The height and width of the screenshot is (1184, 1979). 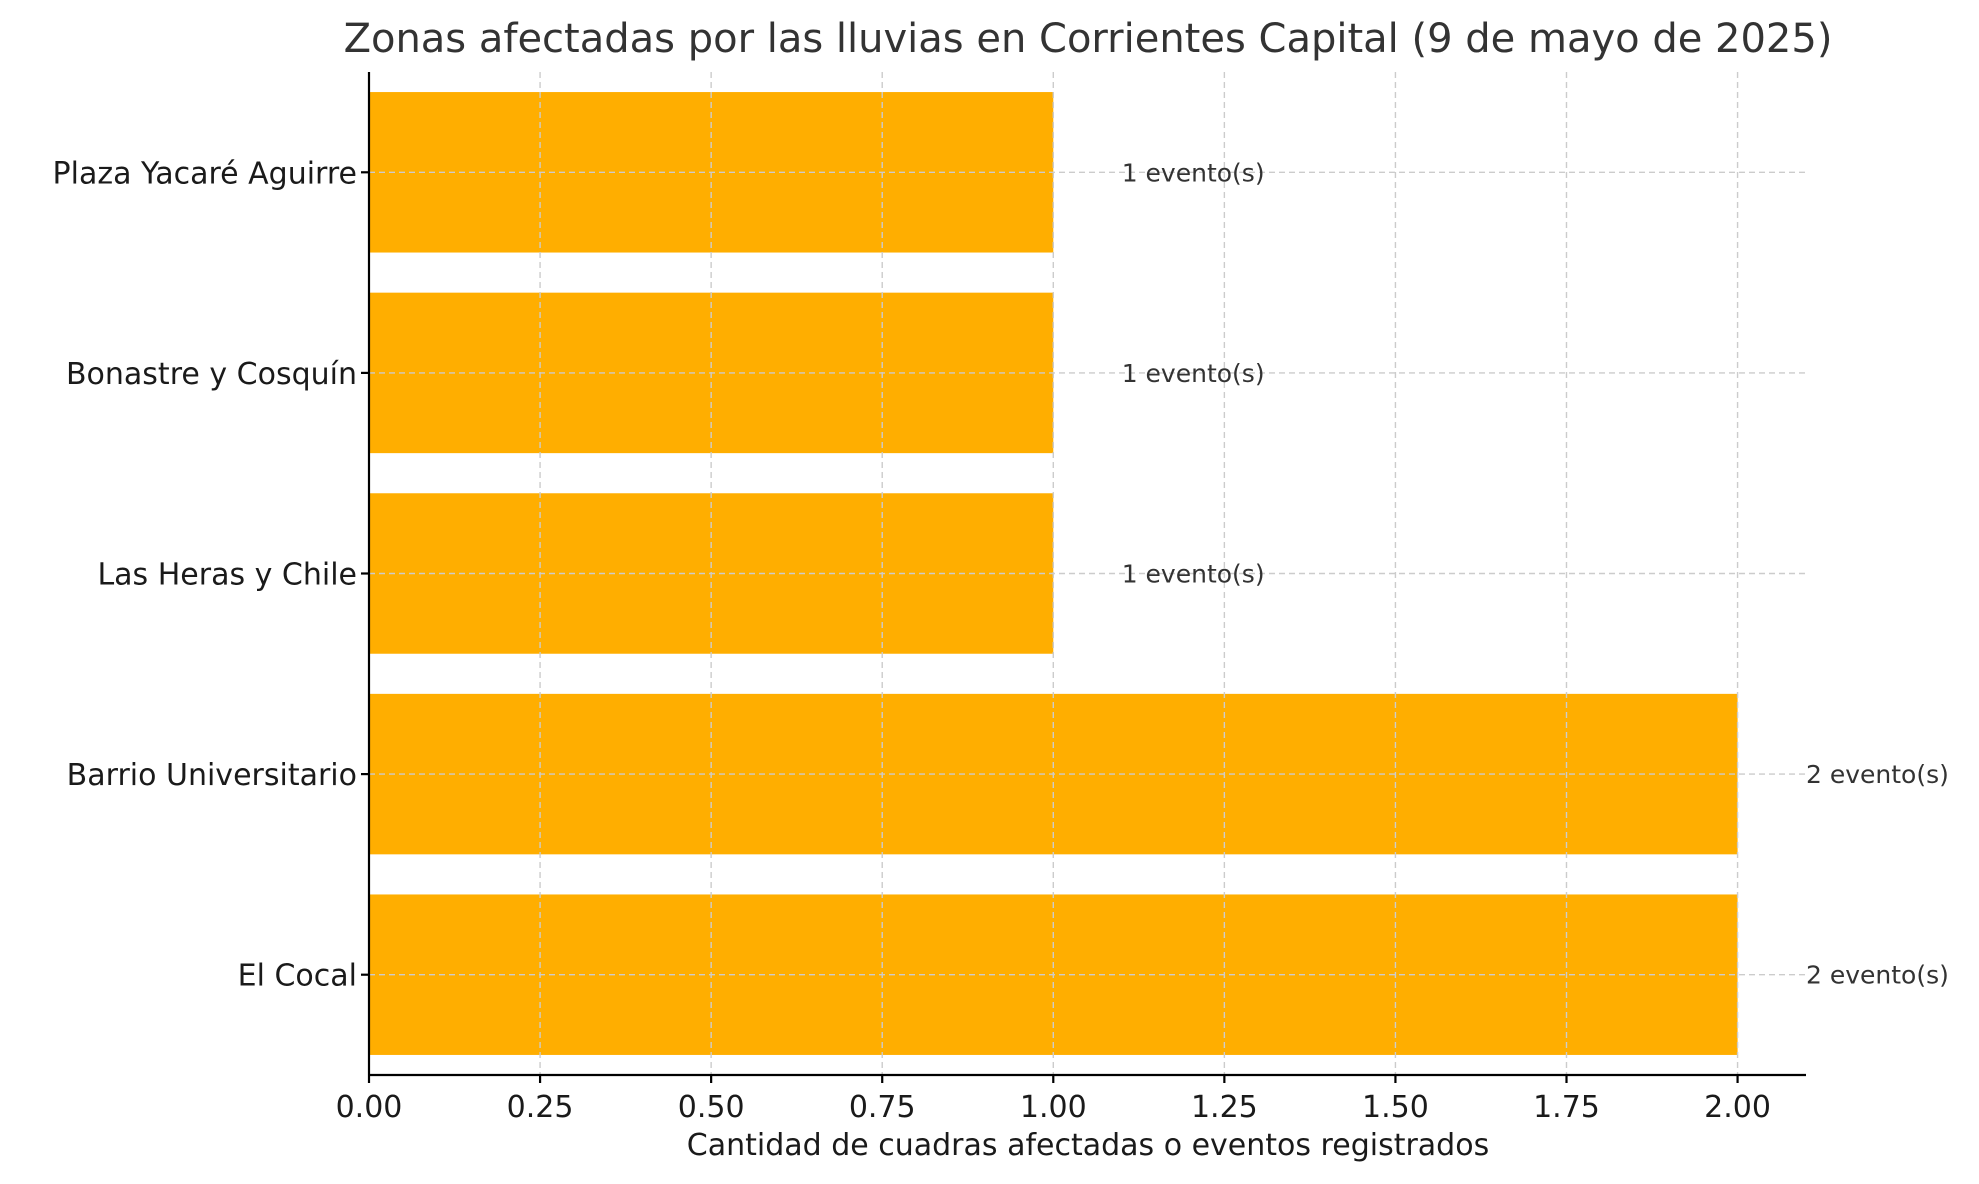 I want to click on x-tick-label: 1.25, so click(x=1224, y=1107).